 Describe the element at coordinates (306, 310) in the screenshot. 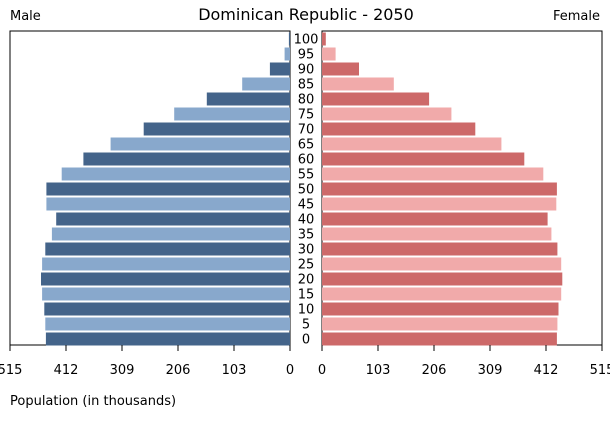

I see `age-label: 10` at that location.